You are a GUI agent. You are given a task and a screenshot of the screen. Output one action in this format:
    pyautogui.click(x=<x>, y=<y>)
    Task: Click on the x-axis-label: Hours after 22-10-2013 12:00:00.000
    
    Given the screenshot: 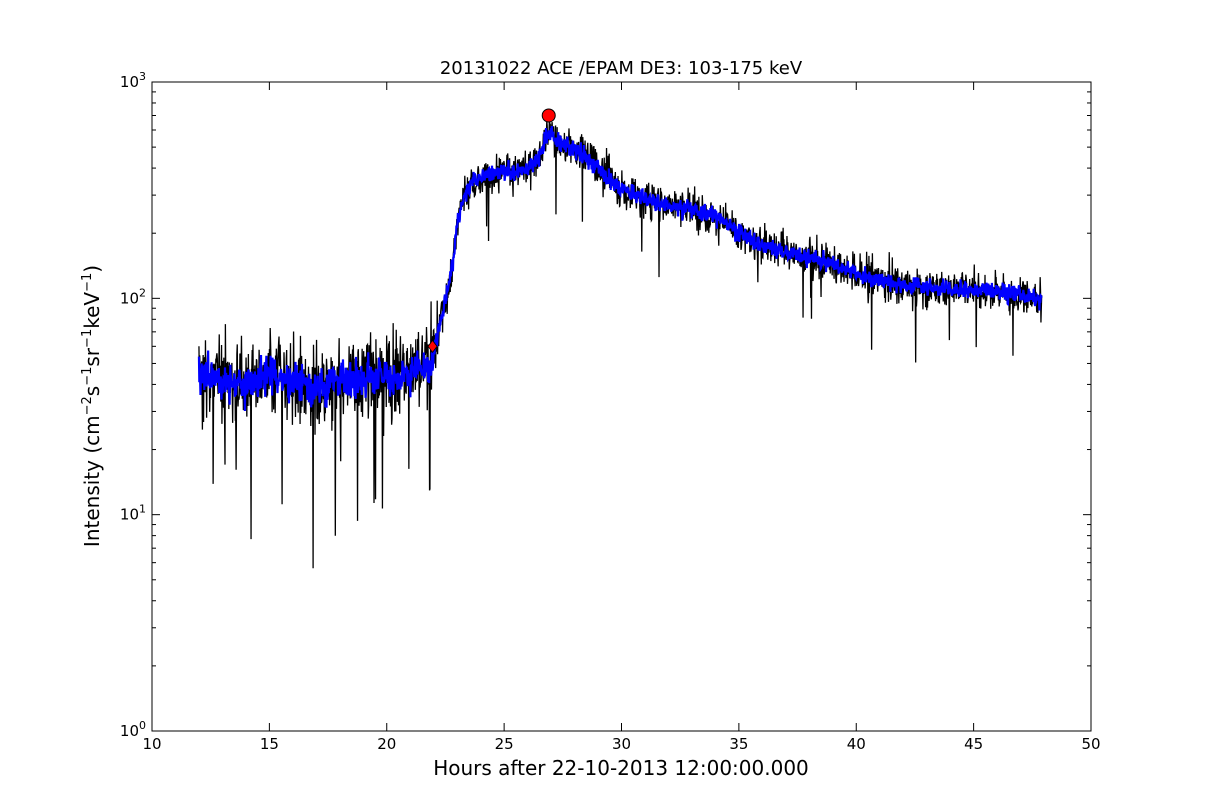 What is the action you would take?
    pyautogui.click(x=621, y=768)
    